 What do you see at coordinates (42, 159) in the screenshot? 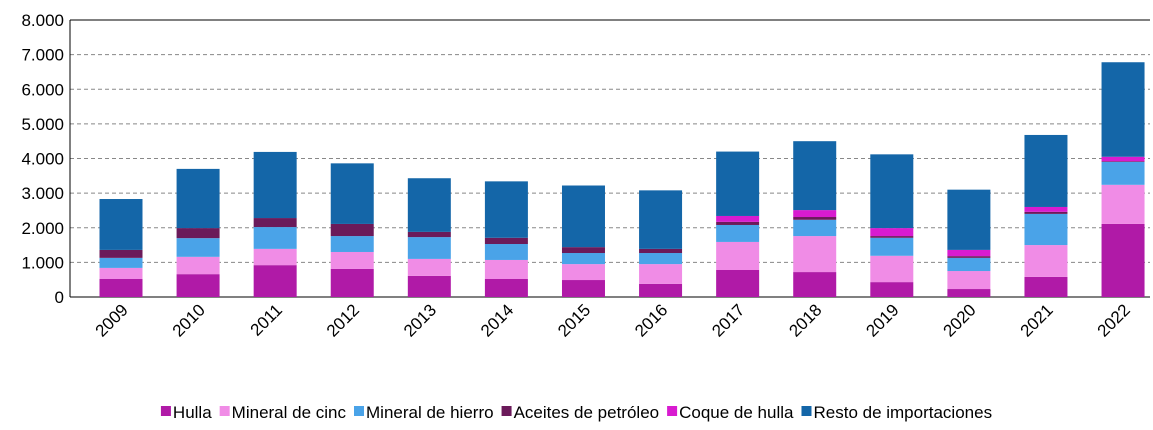
I see `y-tick-label: 4.000` at bounding box center [42, 159].